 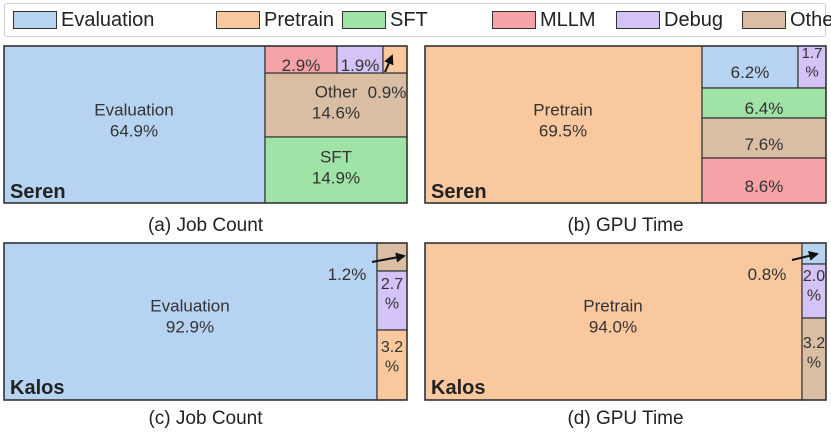 What do you see at coordinates (764, 108) in the screenshot?
I see `tile-label: 6.4%` at bounding box center [764, 108].